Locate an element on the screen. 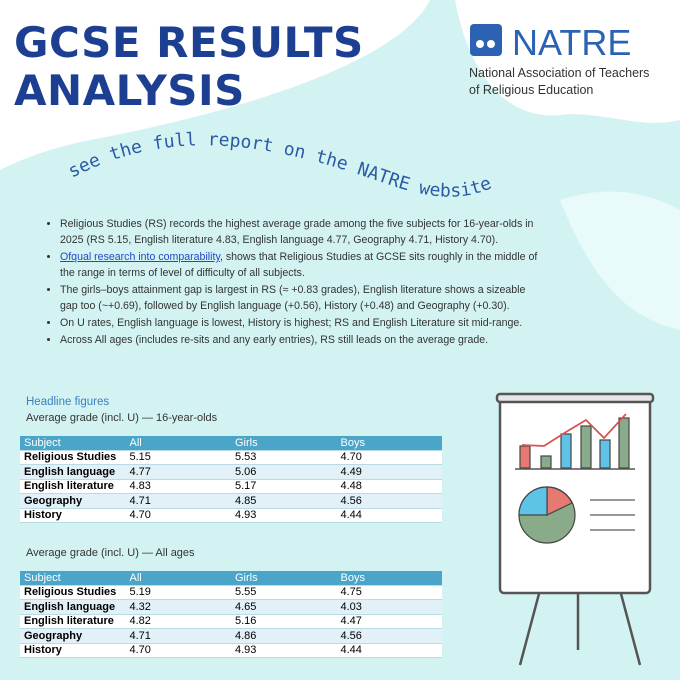 Image resolution: width=680 pixels, height=680 pixels. table-caption: Average grade (incl. U) — 16-year-olds is located at coordinates (122, 418).